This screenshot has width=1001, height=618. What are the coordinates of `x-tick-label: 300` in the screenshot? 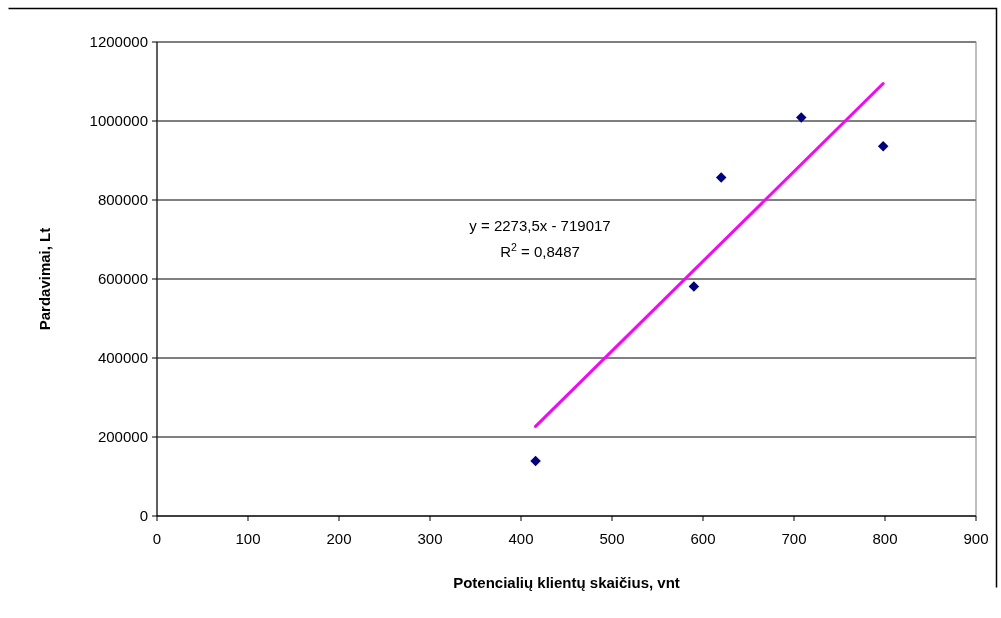 It's located at (430, 538).